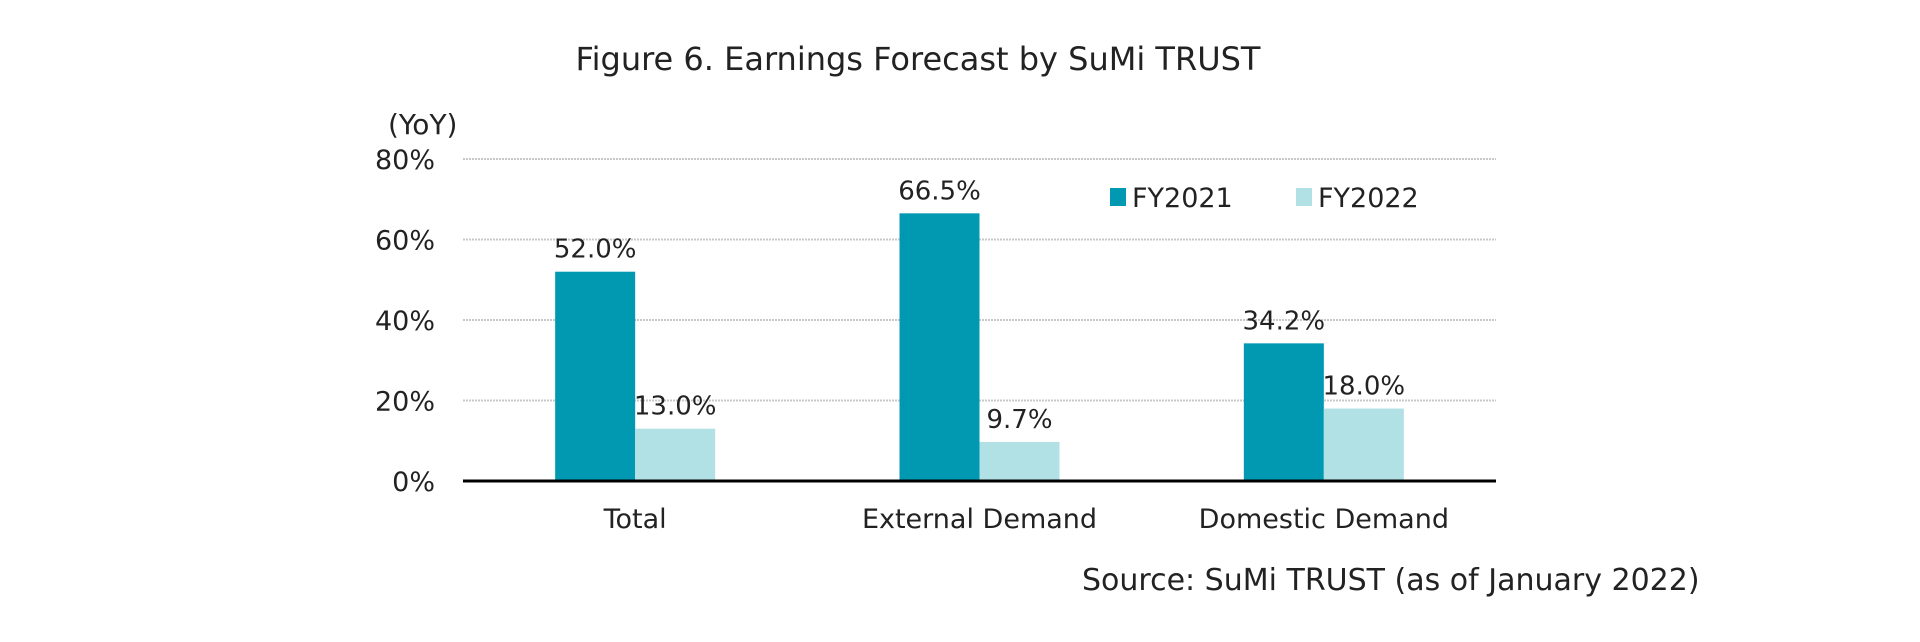 The width and height of the screenshot is (1920, 642). Describe the element at coordinates (1391, 580) in the screenshot. I see `source-note: Source: SuMi TRUST (as of January 2022)` at that location.